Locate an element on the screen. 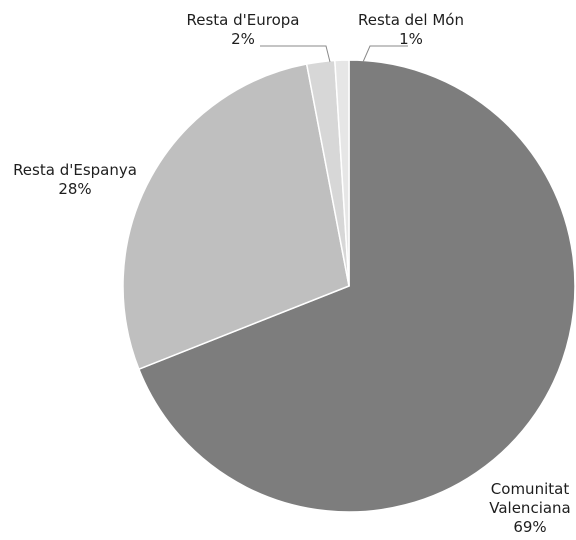 Image resolution: width=576 pixels, height=540 pixels. slice-label-resta-espanya: Resta d'Espanya 28% is located at coordinates (75, 179).